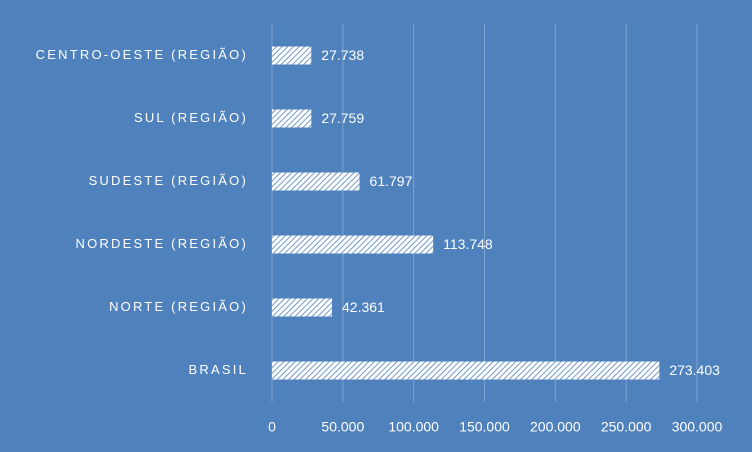  Describe the element at coordinates (178, 306) in the screenshot. I see `y-tick-label: NORTE (REGIÃO)` at that location.